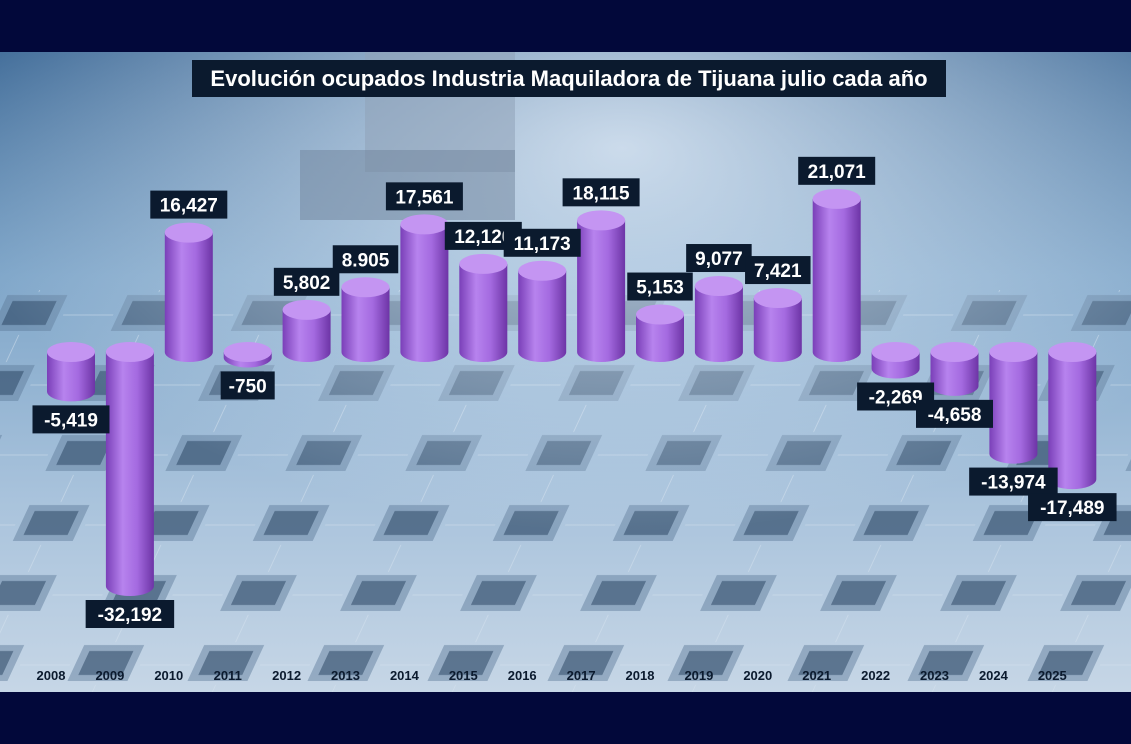 This screenshot has width=1131, height=744. I want to click on data-label-2021: 21,071, so click(837, 170).